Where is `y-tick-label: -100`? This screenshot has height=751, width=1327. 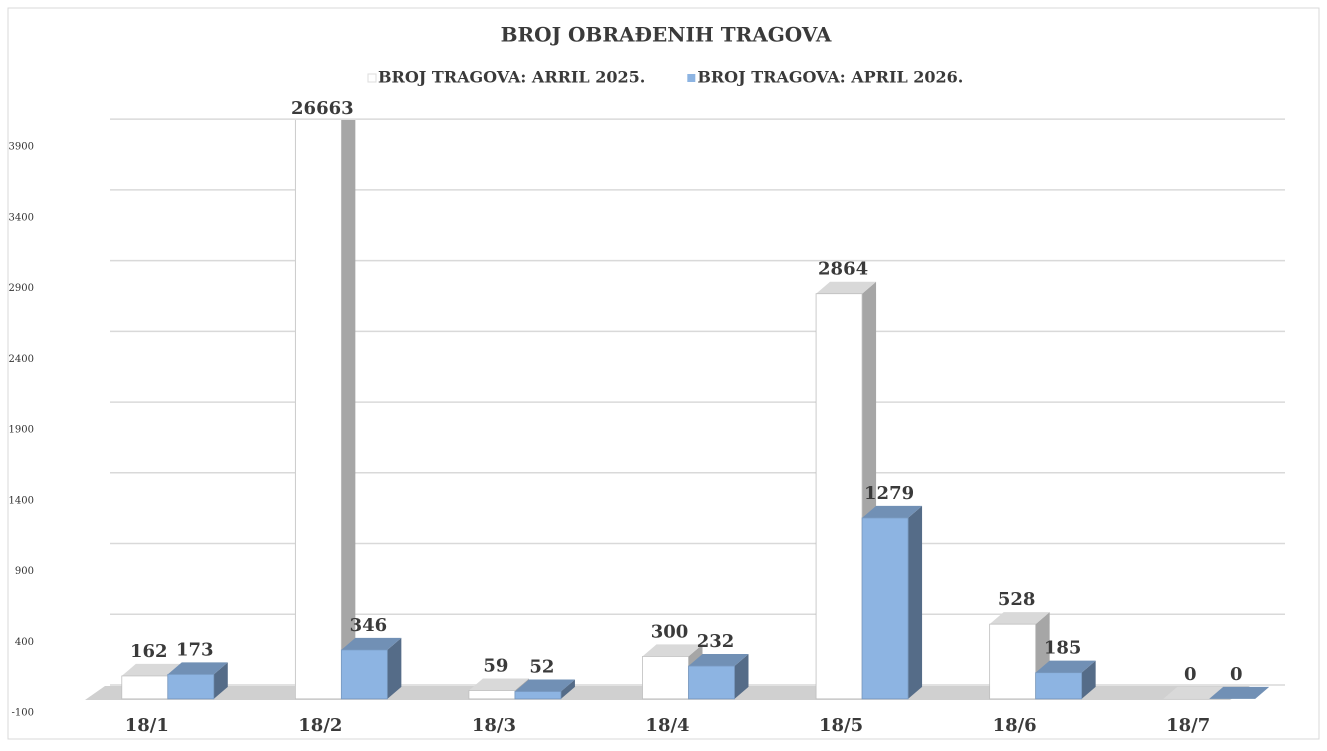
y-tick-label: -100 is located at coordinates (23, 713).